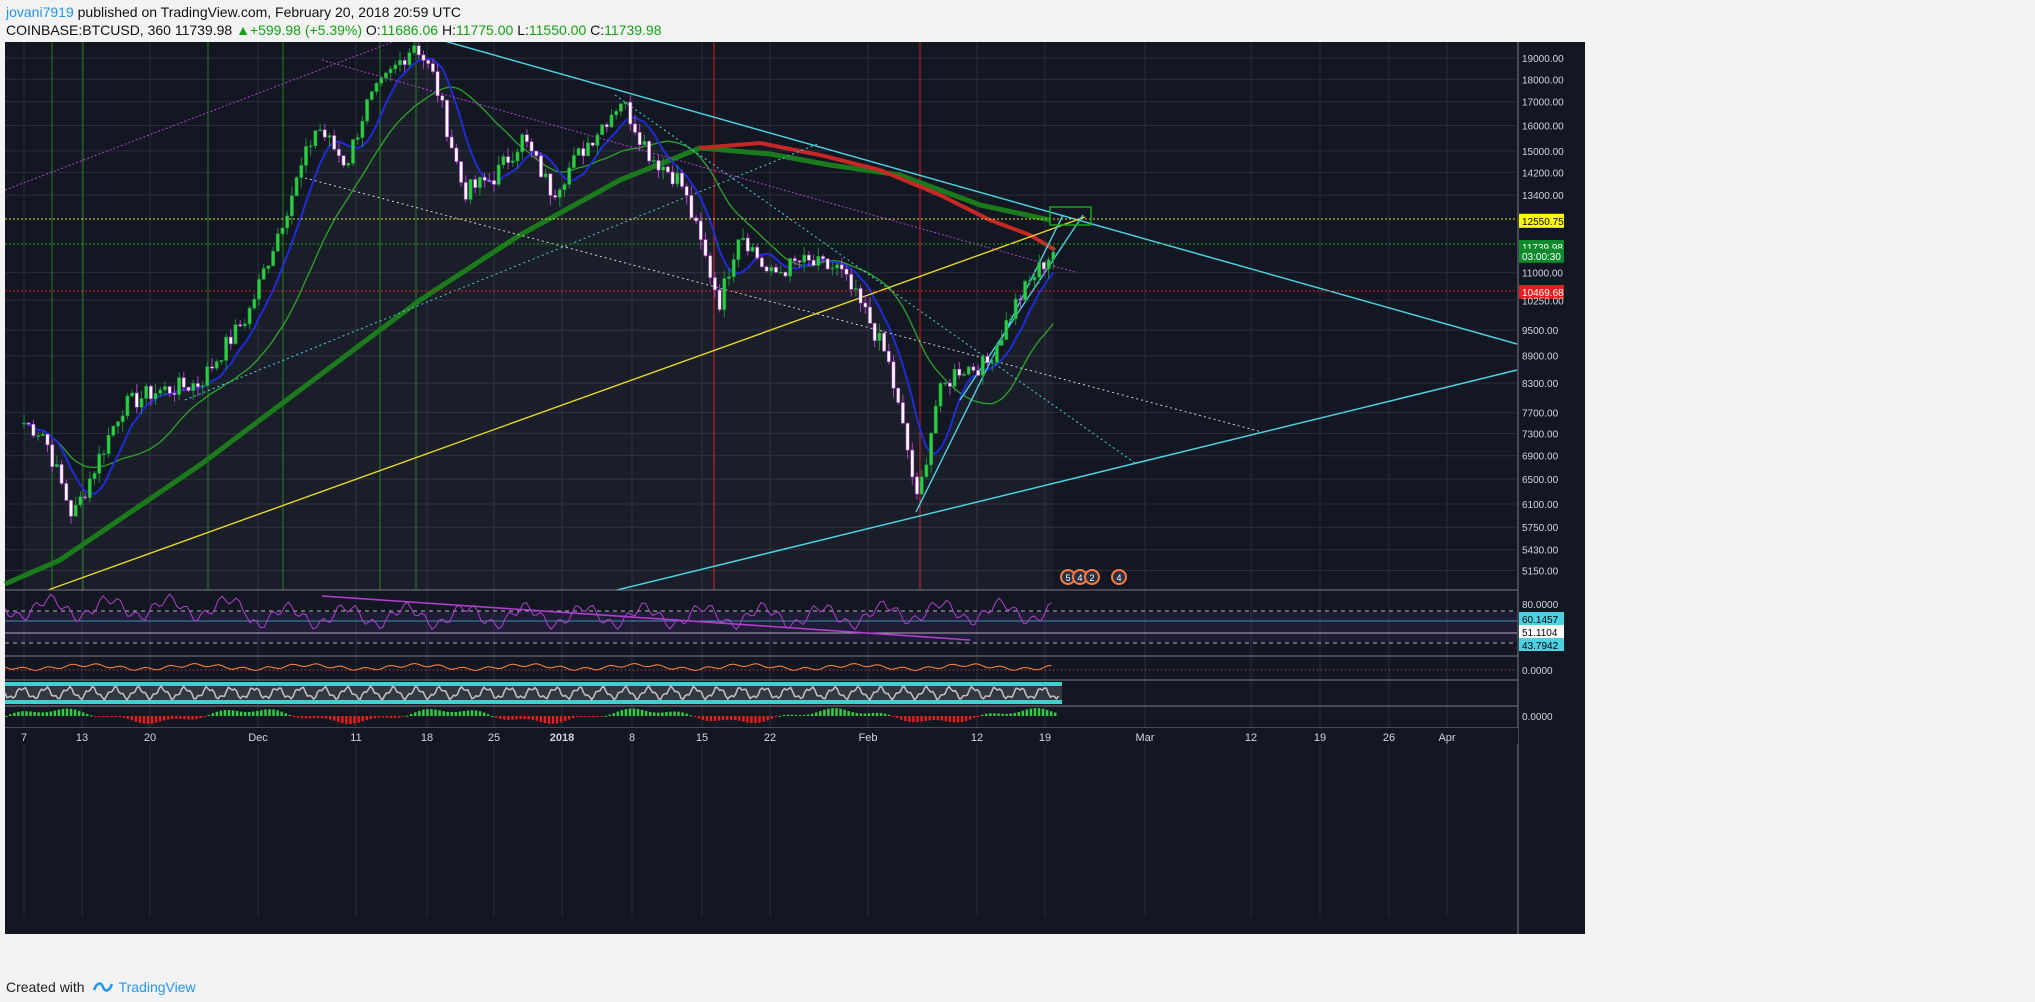  I want to click on price-tick-label: 5150.00, so click(1540, 571).